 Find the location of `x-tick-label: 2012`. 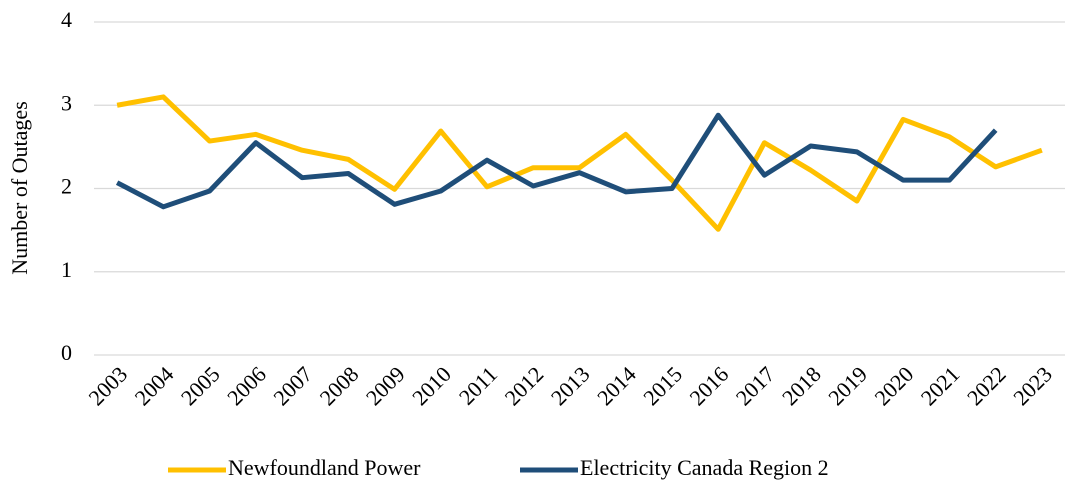

x-tick-label: 2012 is located at coordinates (524, 385).